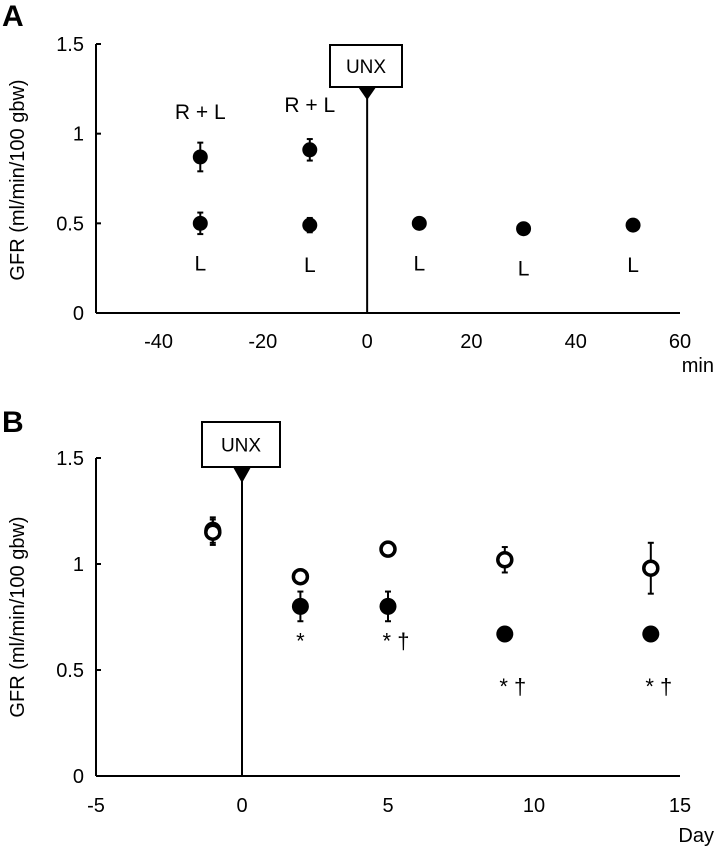  I want to click on x-tick-label: -20, so click(262, 342).